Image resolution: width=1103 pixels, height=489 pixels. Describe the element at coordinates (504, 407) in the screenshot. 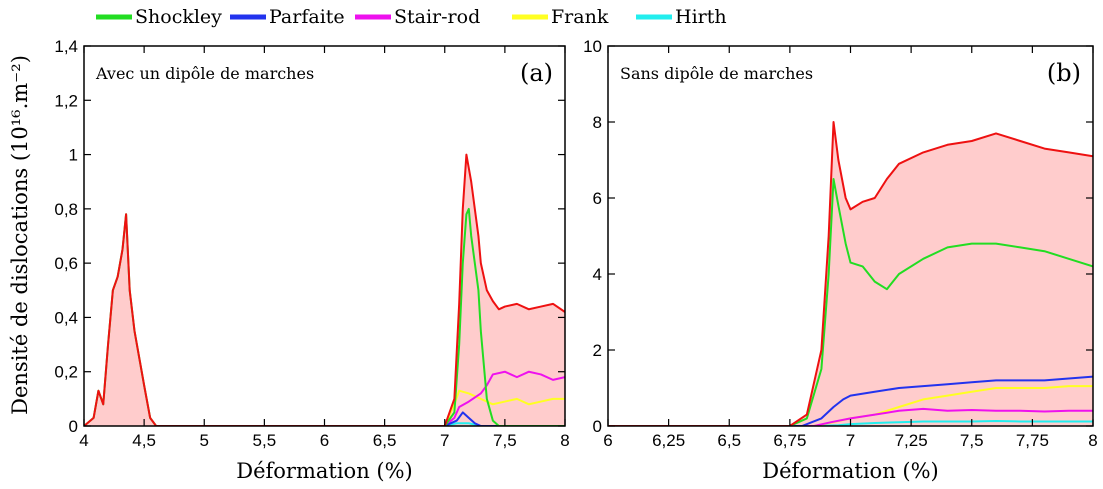

I see `series-line-frank` at that location.